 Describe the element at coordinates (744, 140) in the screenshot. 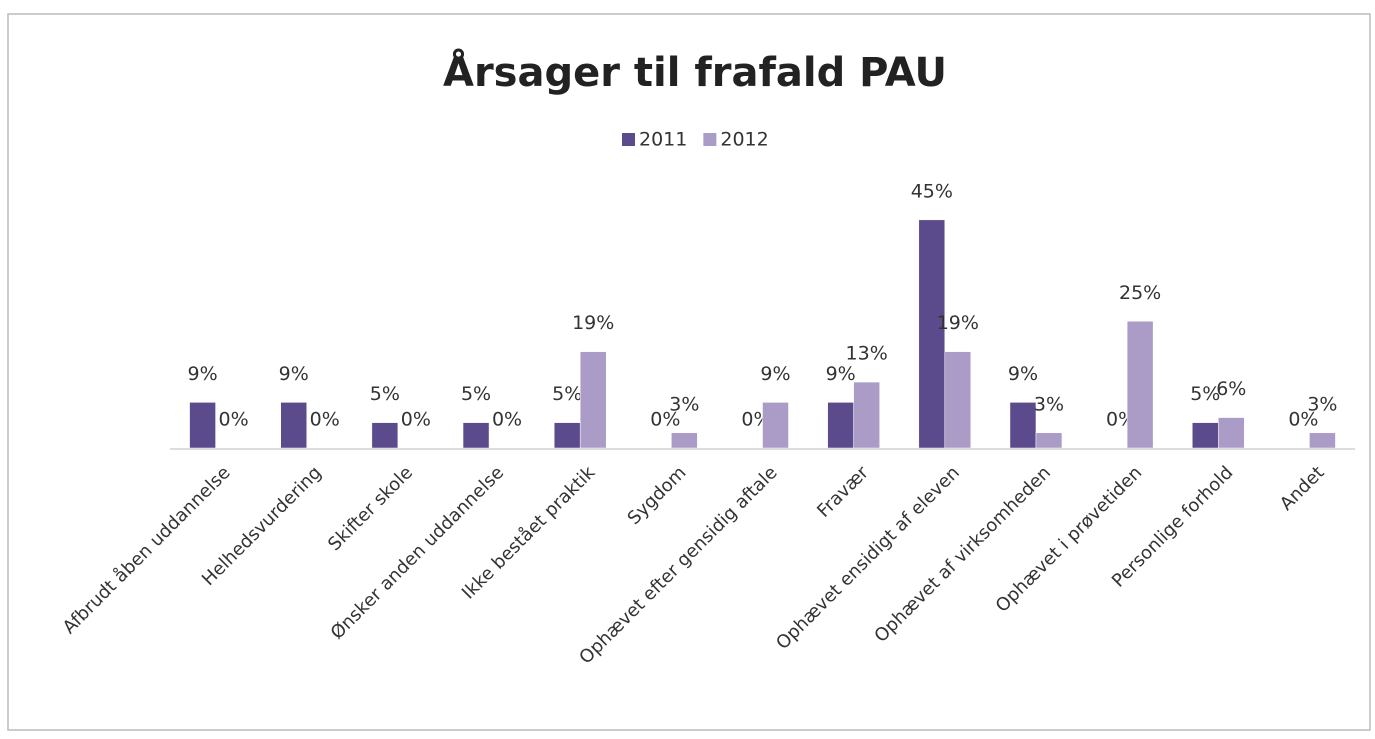

I see `legend-label: 2012` at that location.